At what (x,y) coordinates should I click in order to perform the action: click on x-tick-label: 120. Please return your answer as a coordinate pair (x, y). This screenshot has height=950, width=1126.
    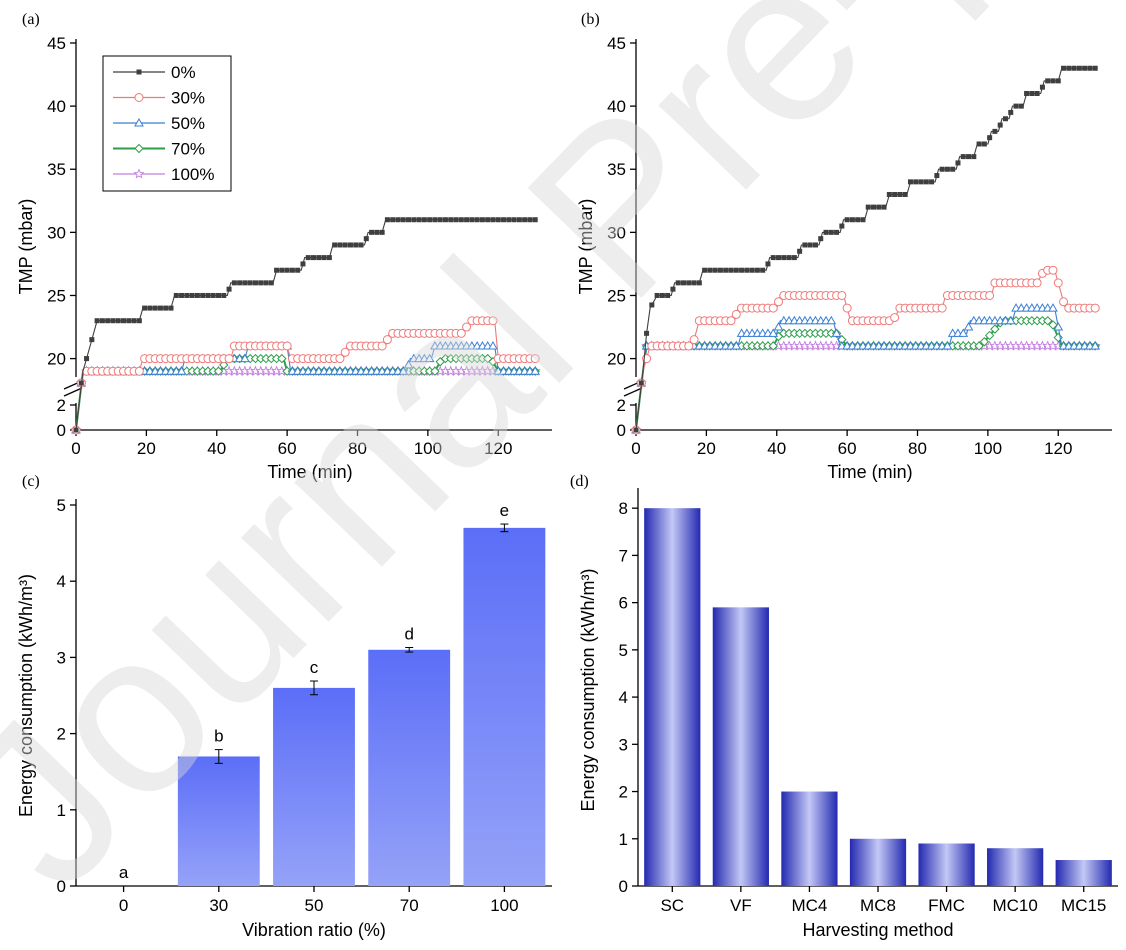
    Looking at the image, I should click on (1058, 448).